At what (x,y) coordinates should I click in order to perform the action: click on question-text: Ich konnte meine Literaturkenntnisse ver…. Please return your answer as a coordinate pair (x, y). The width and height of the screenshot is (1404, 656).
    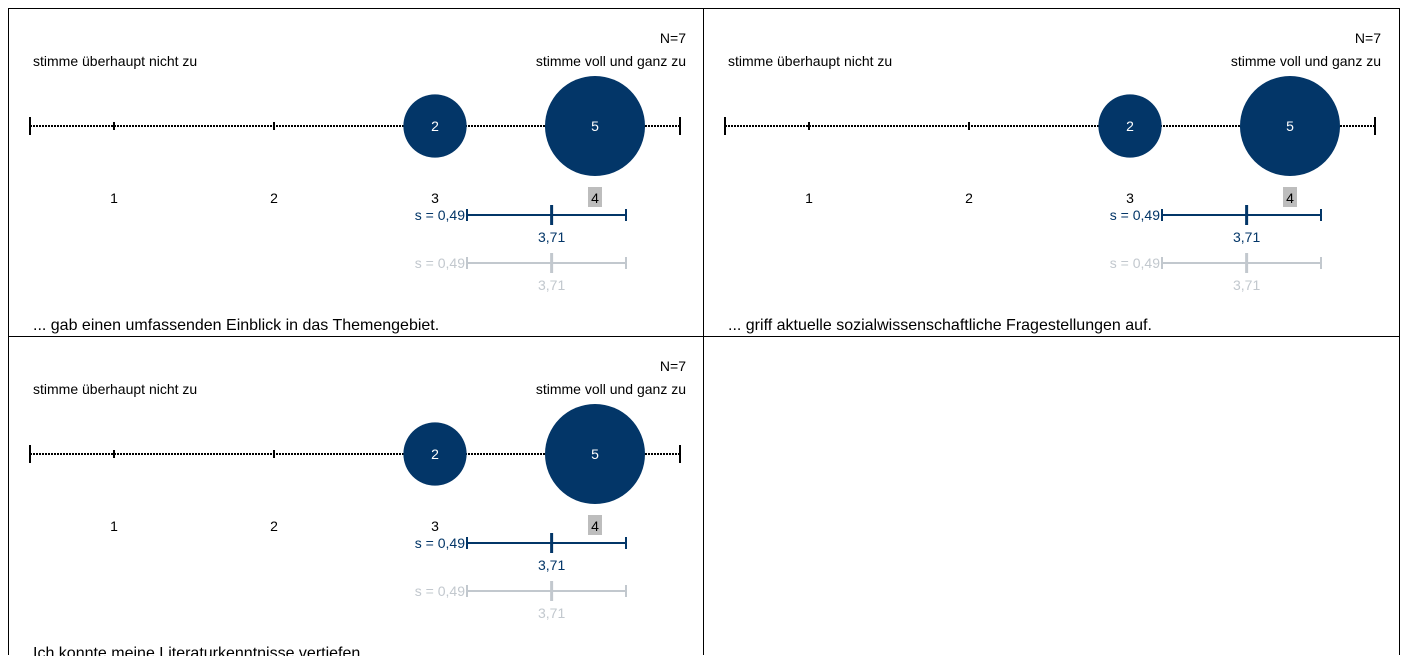
    Looking at the image, I should click on (199, 650).